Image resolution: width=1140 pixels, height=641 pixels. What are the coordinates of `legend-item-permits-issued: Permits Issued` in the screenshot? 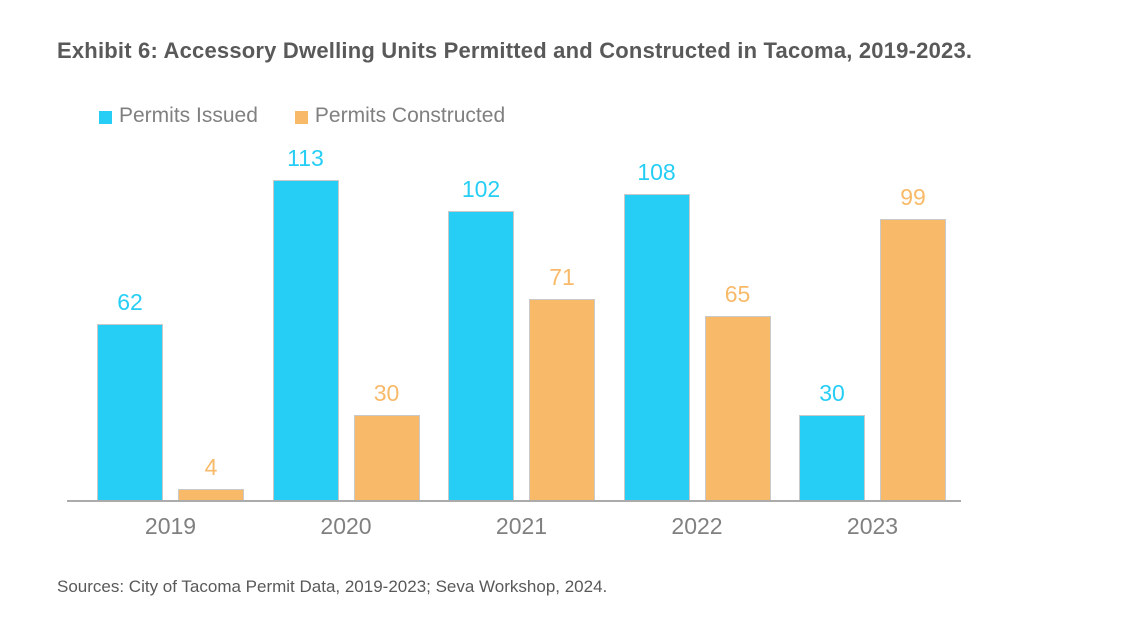 It's located at (178, 116).